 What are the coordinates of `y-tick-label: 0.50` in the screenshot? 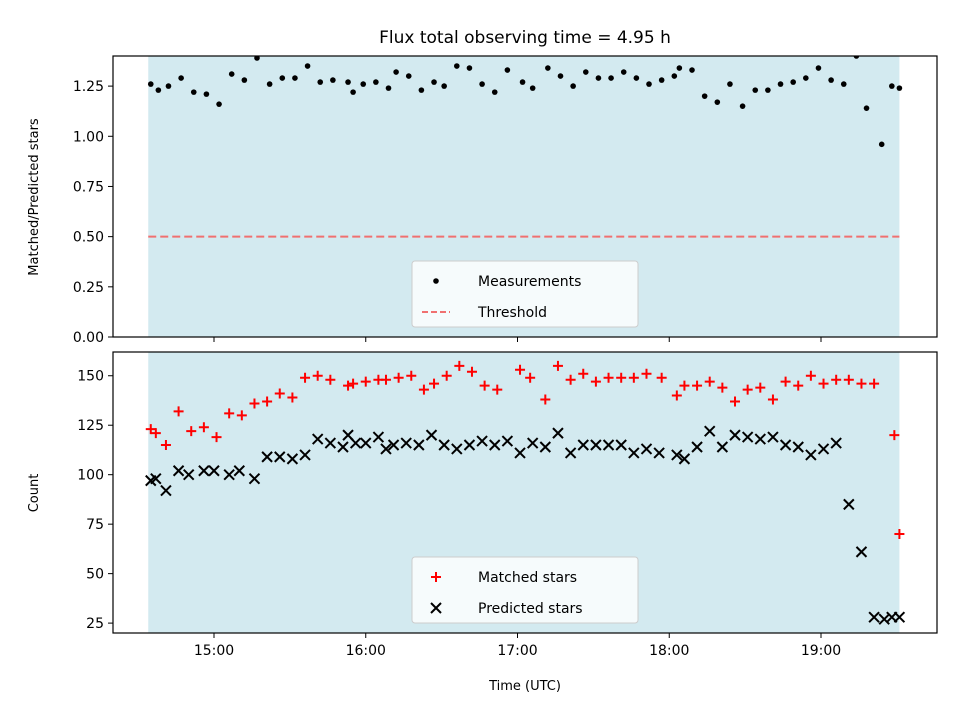 It's located at (88, 238).